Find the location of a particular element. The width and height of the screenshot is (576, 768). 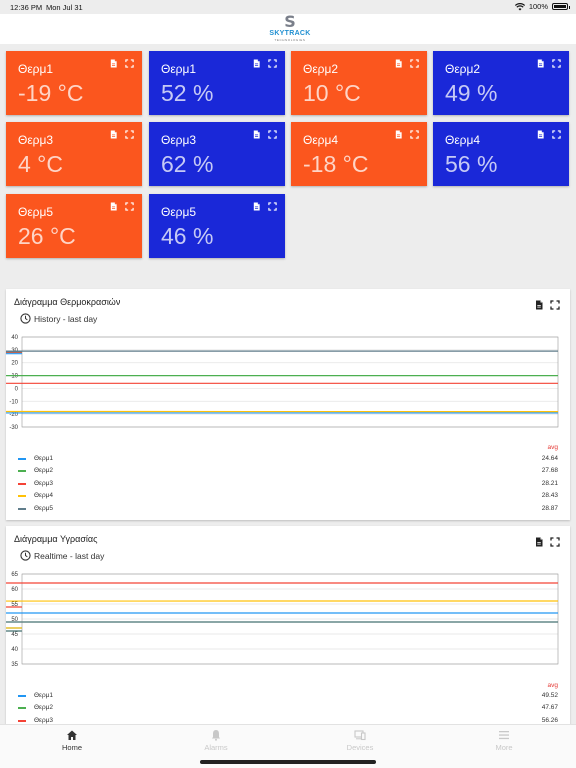

devices-icon is located at coordinates (360, 735).